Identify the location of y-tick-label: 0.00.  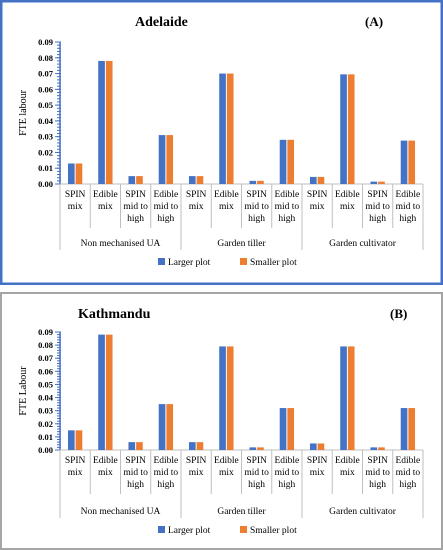
(45, 184).